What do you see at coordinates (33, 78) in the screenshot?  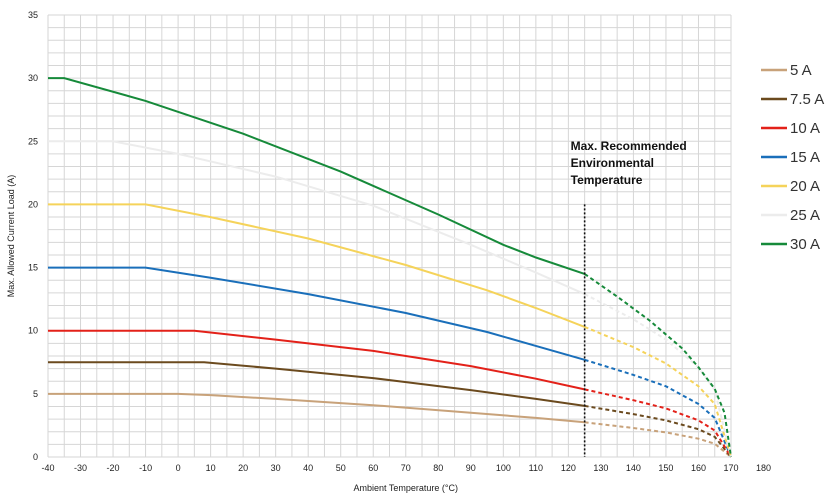 I see `y-tick-label: 30` at bounding box center [33, 78].